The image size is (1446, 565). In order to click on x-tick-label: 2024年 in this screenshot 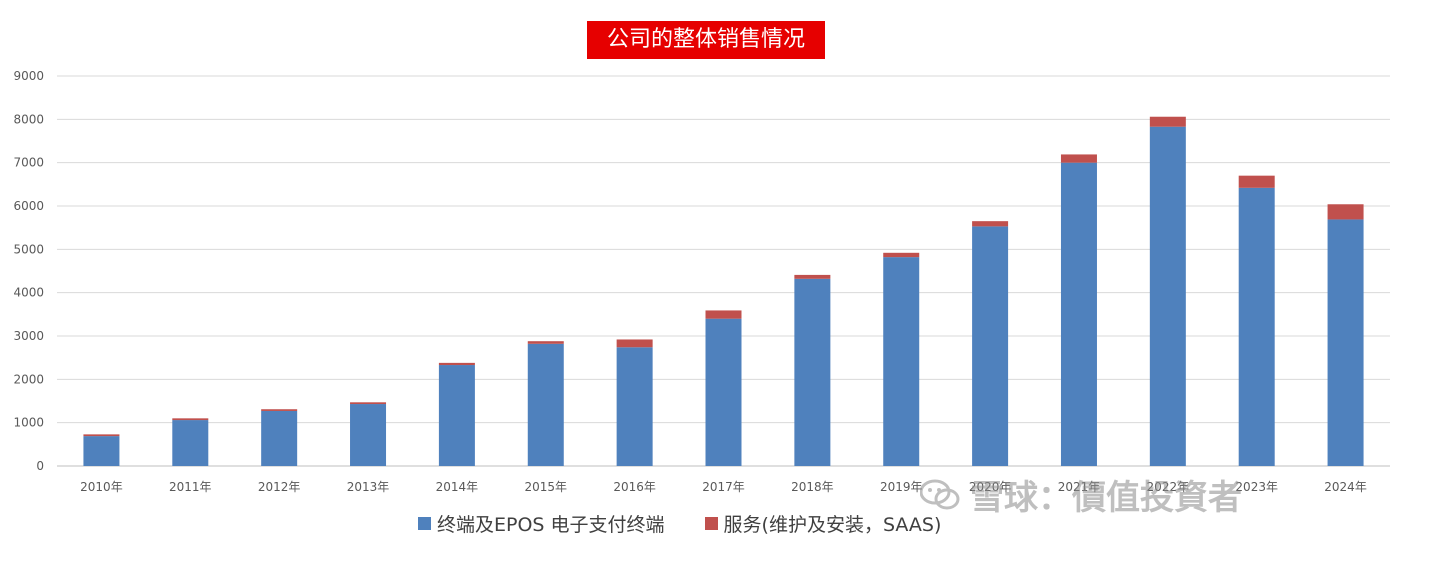, I will do `click(1345, 487)`.